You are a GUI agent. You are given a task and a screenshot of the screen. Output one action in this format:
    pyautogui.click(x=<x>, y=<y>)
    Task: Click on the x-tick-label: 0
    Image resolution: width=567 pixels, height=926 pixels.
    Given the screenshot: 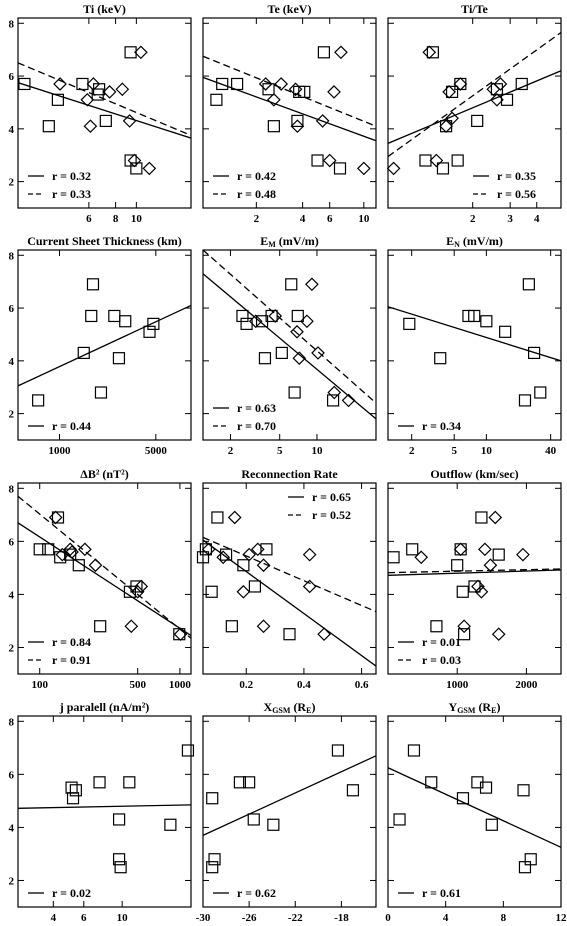 What is the action you would take?
    pyautogui.click(x=388, y=918)
    